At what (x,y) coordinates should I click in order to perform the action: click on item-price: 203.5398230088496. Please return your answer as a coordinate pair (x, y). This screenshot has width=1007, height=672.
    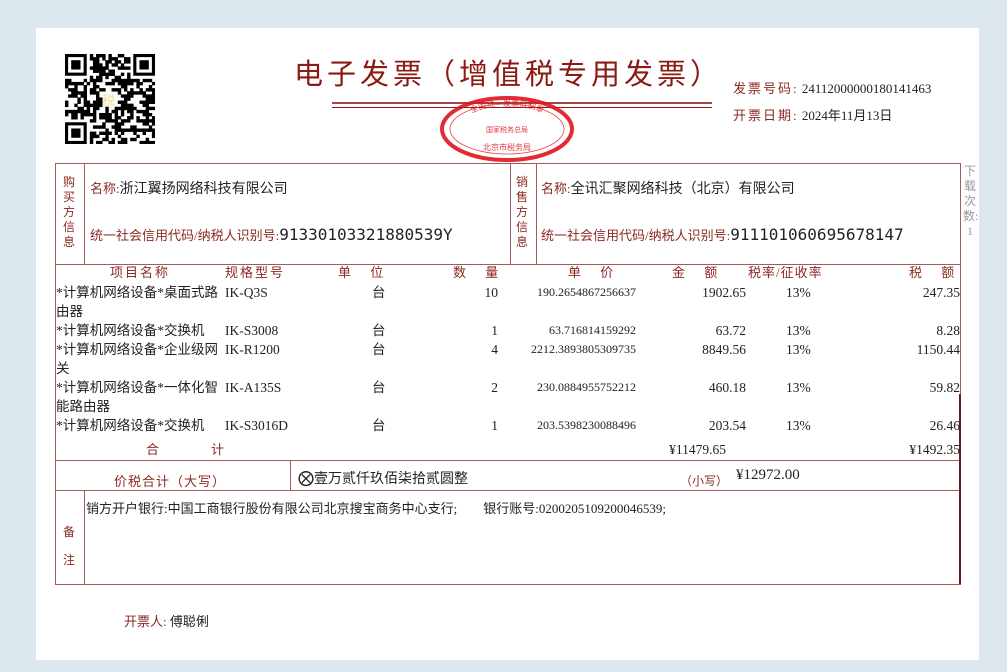
    Looking at the image, I should click on (586, 425).